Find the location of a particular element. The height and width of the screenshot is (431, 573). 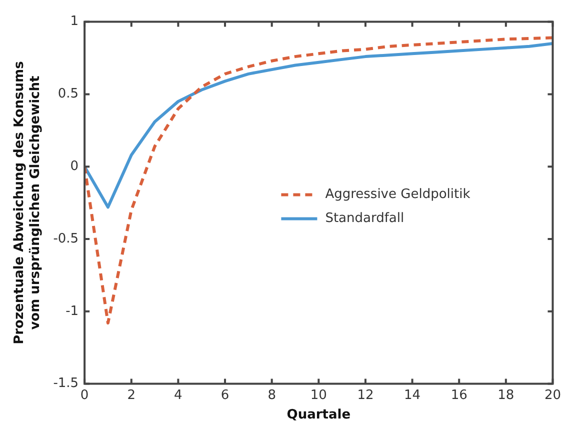

y-tick-label: 1 is located at coordinates (74, 22).